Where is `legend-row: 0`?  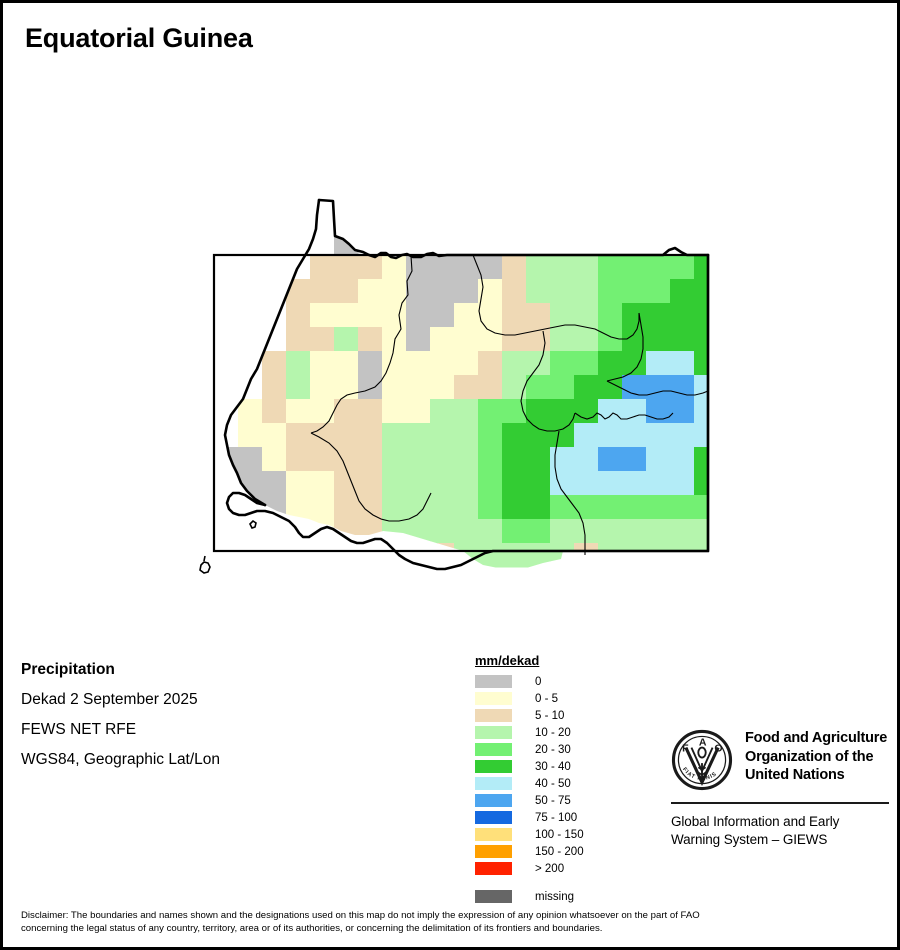 legend-row: 0 is located at coordinates (556, 681).